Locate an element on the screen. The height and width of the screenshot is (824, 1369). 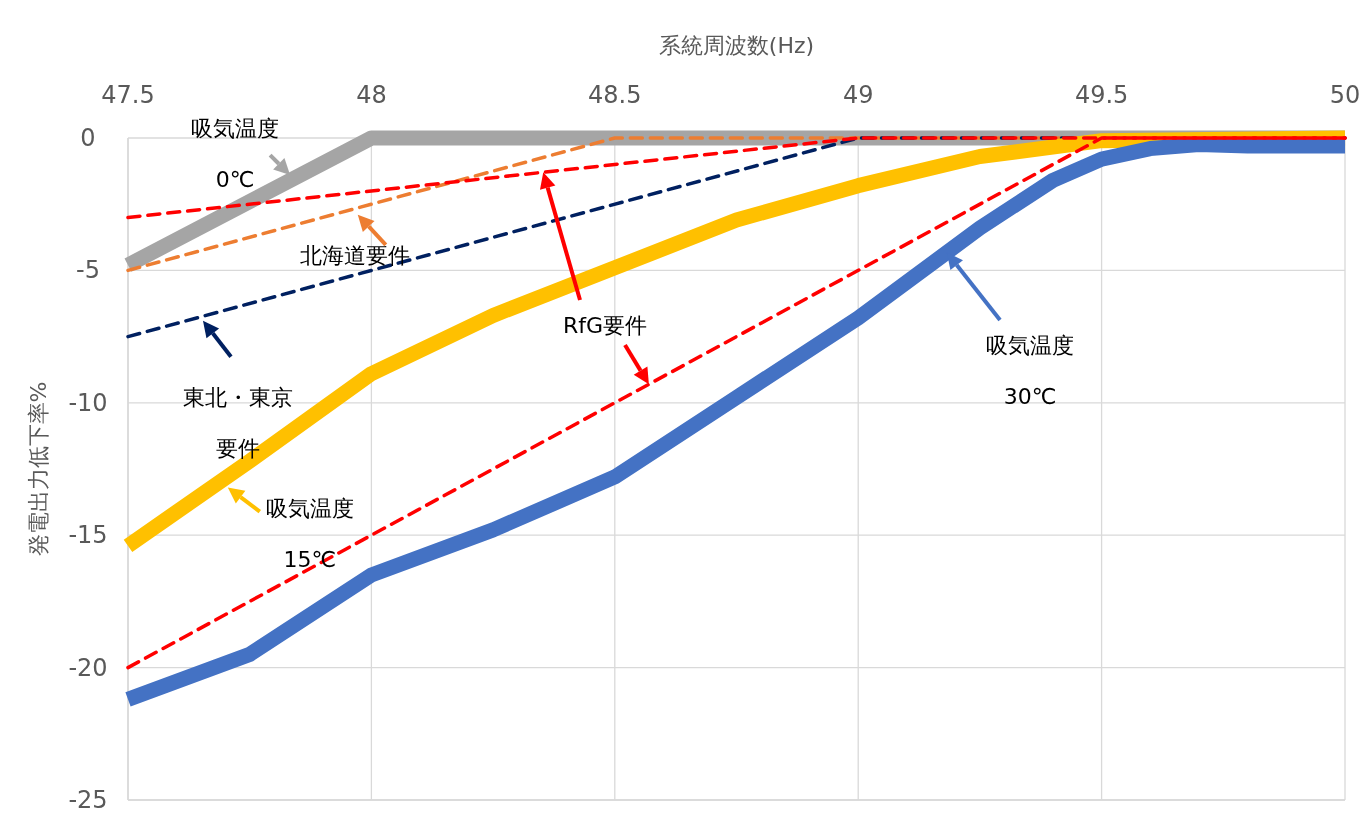
x-tick-label: 50 is located at coordinates (1345, 95).